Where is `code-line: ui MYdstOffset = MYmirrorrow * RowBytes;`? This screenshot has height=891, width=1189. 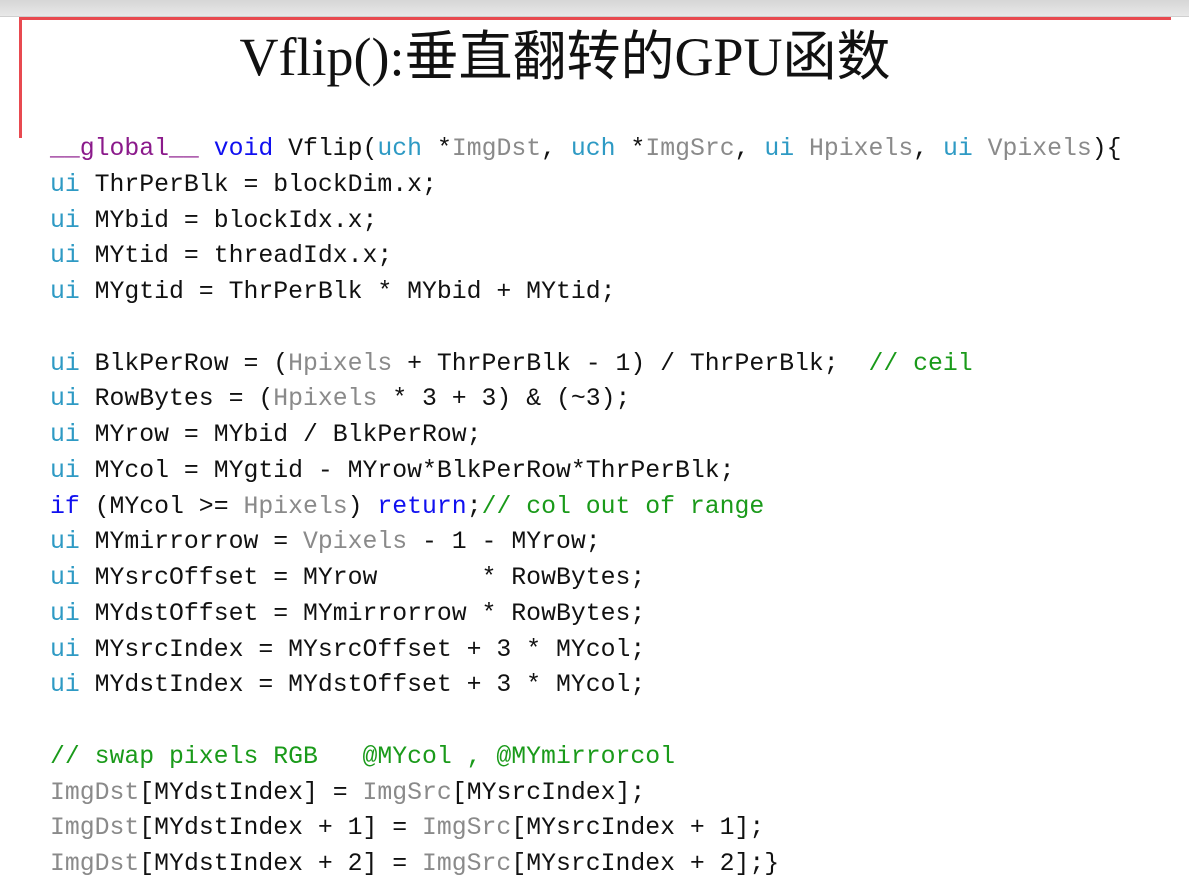
code-line: ui MYdstOffset = MYmirrorrow * RowBytes; is located at coordinates (586, 615).